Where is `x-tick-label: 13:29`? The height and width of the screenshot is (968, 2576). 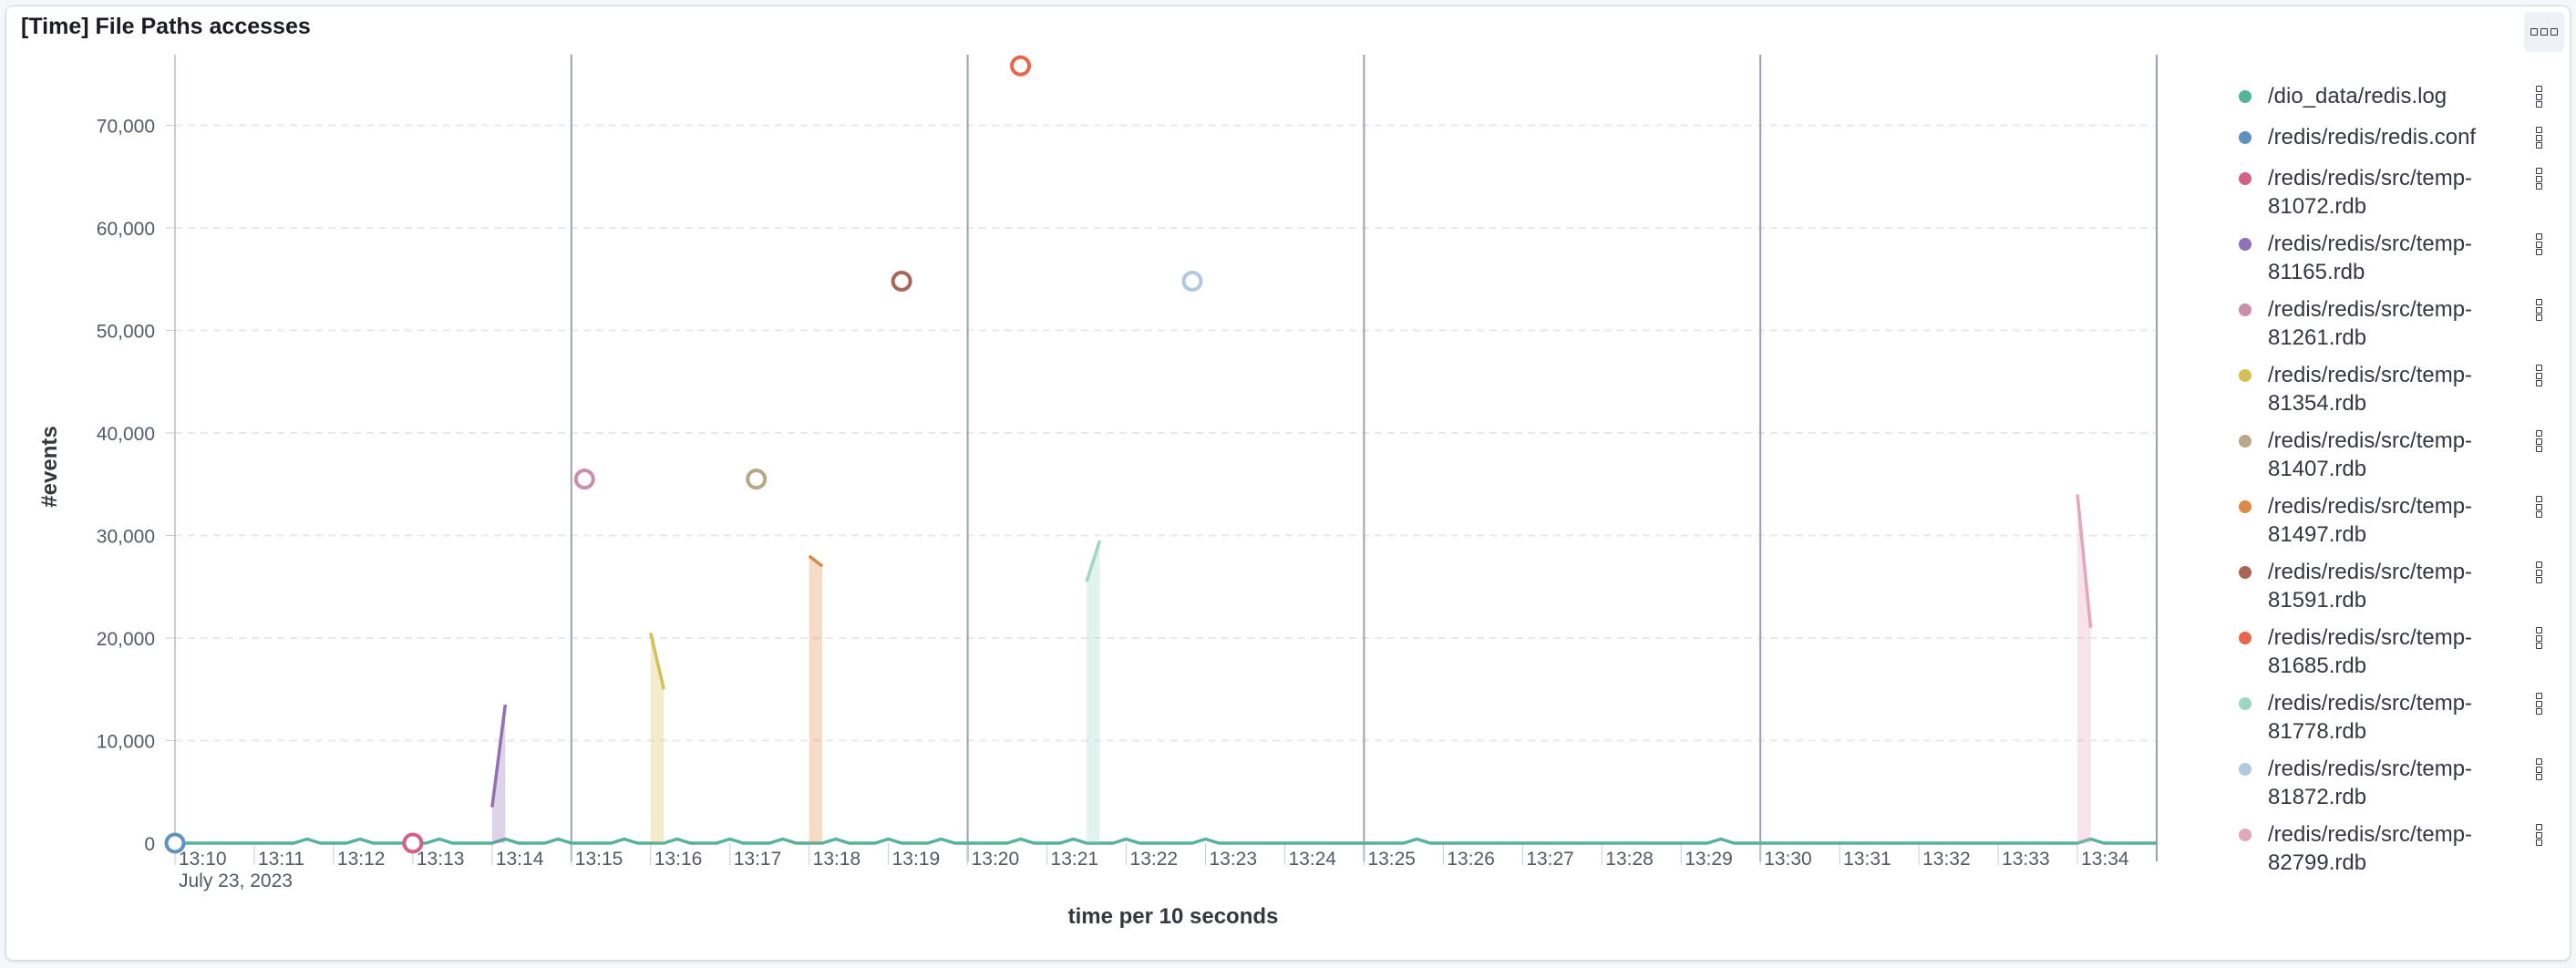 x-tick-label: 13:29 is located at coordinates (1709, 859).